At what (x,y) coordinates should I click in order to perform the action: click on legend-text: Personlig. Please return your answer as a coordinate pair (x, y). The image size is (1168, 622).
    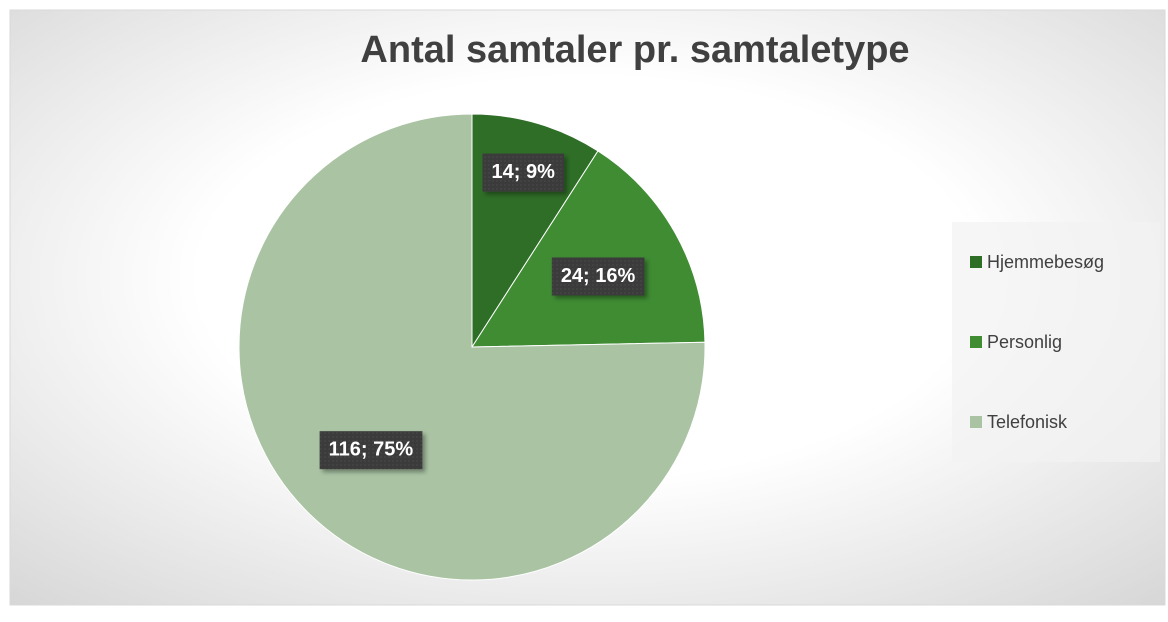
    Looking at the image, I should click on (1024, 342).